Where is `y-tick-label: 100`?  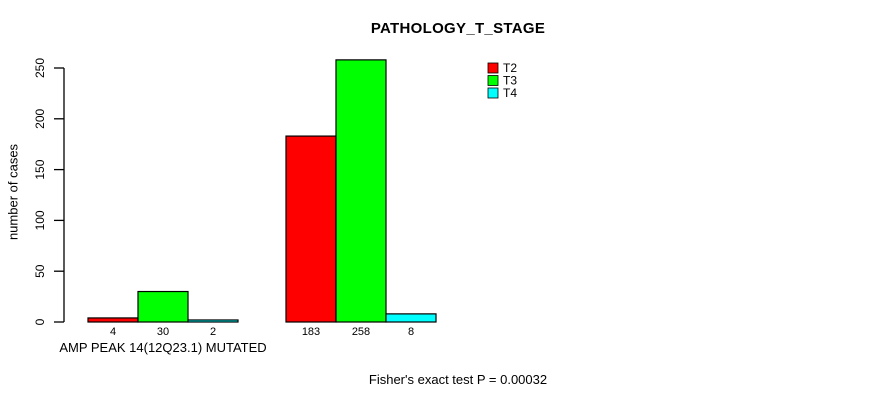 y-tick-label: 100 is located at coordinates (40, 220).